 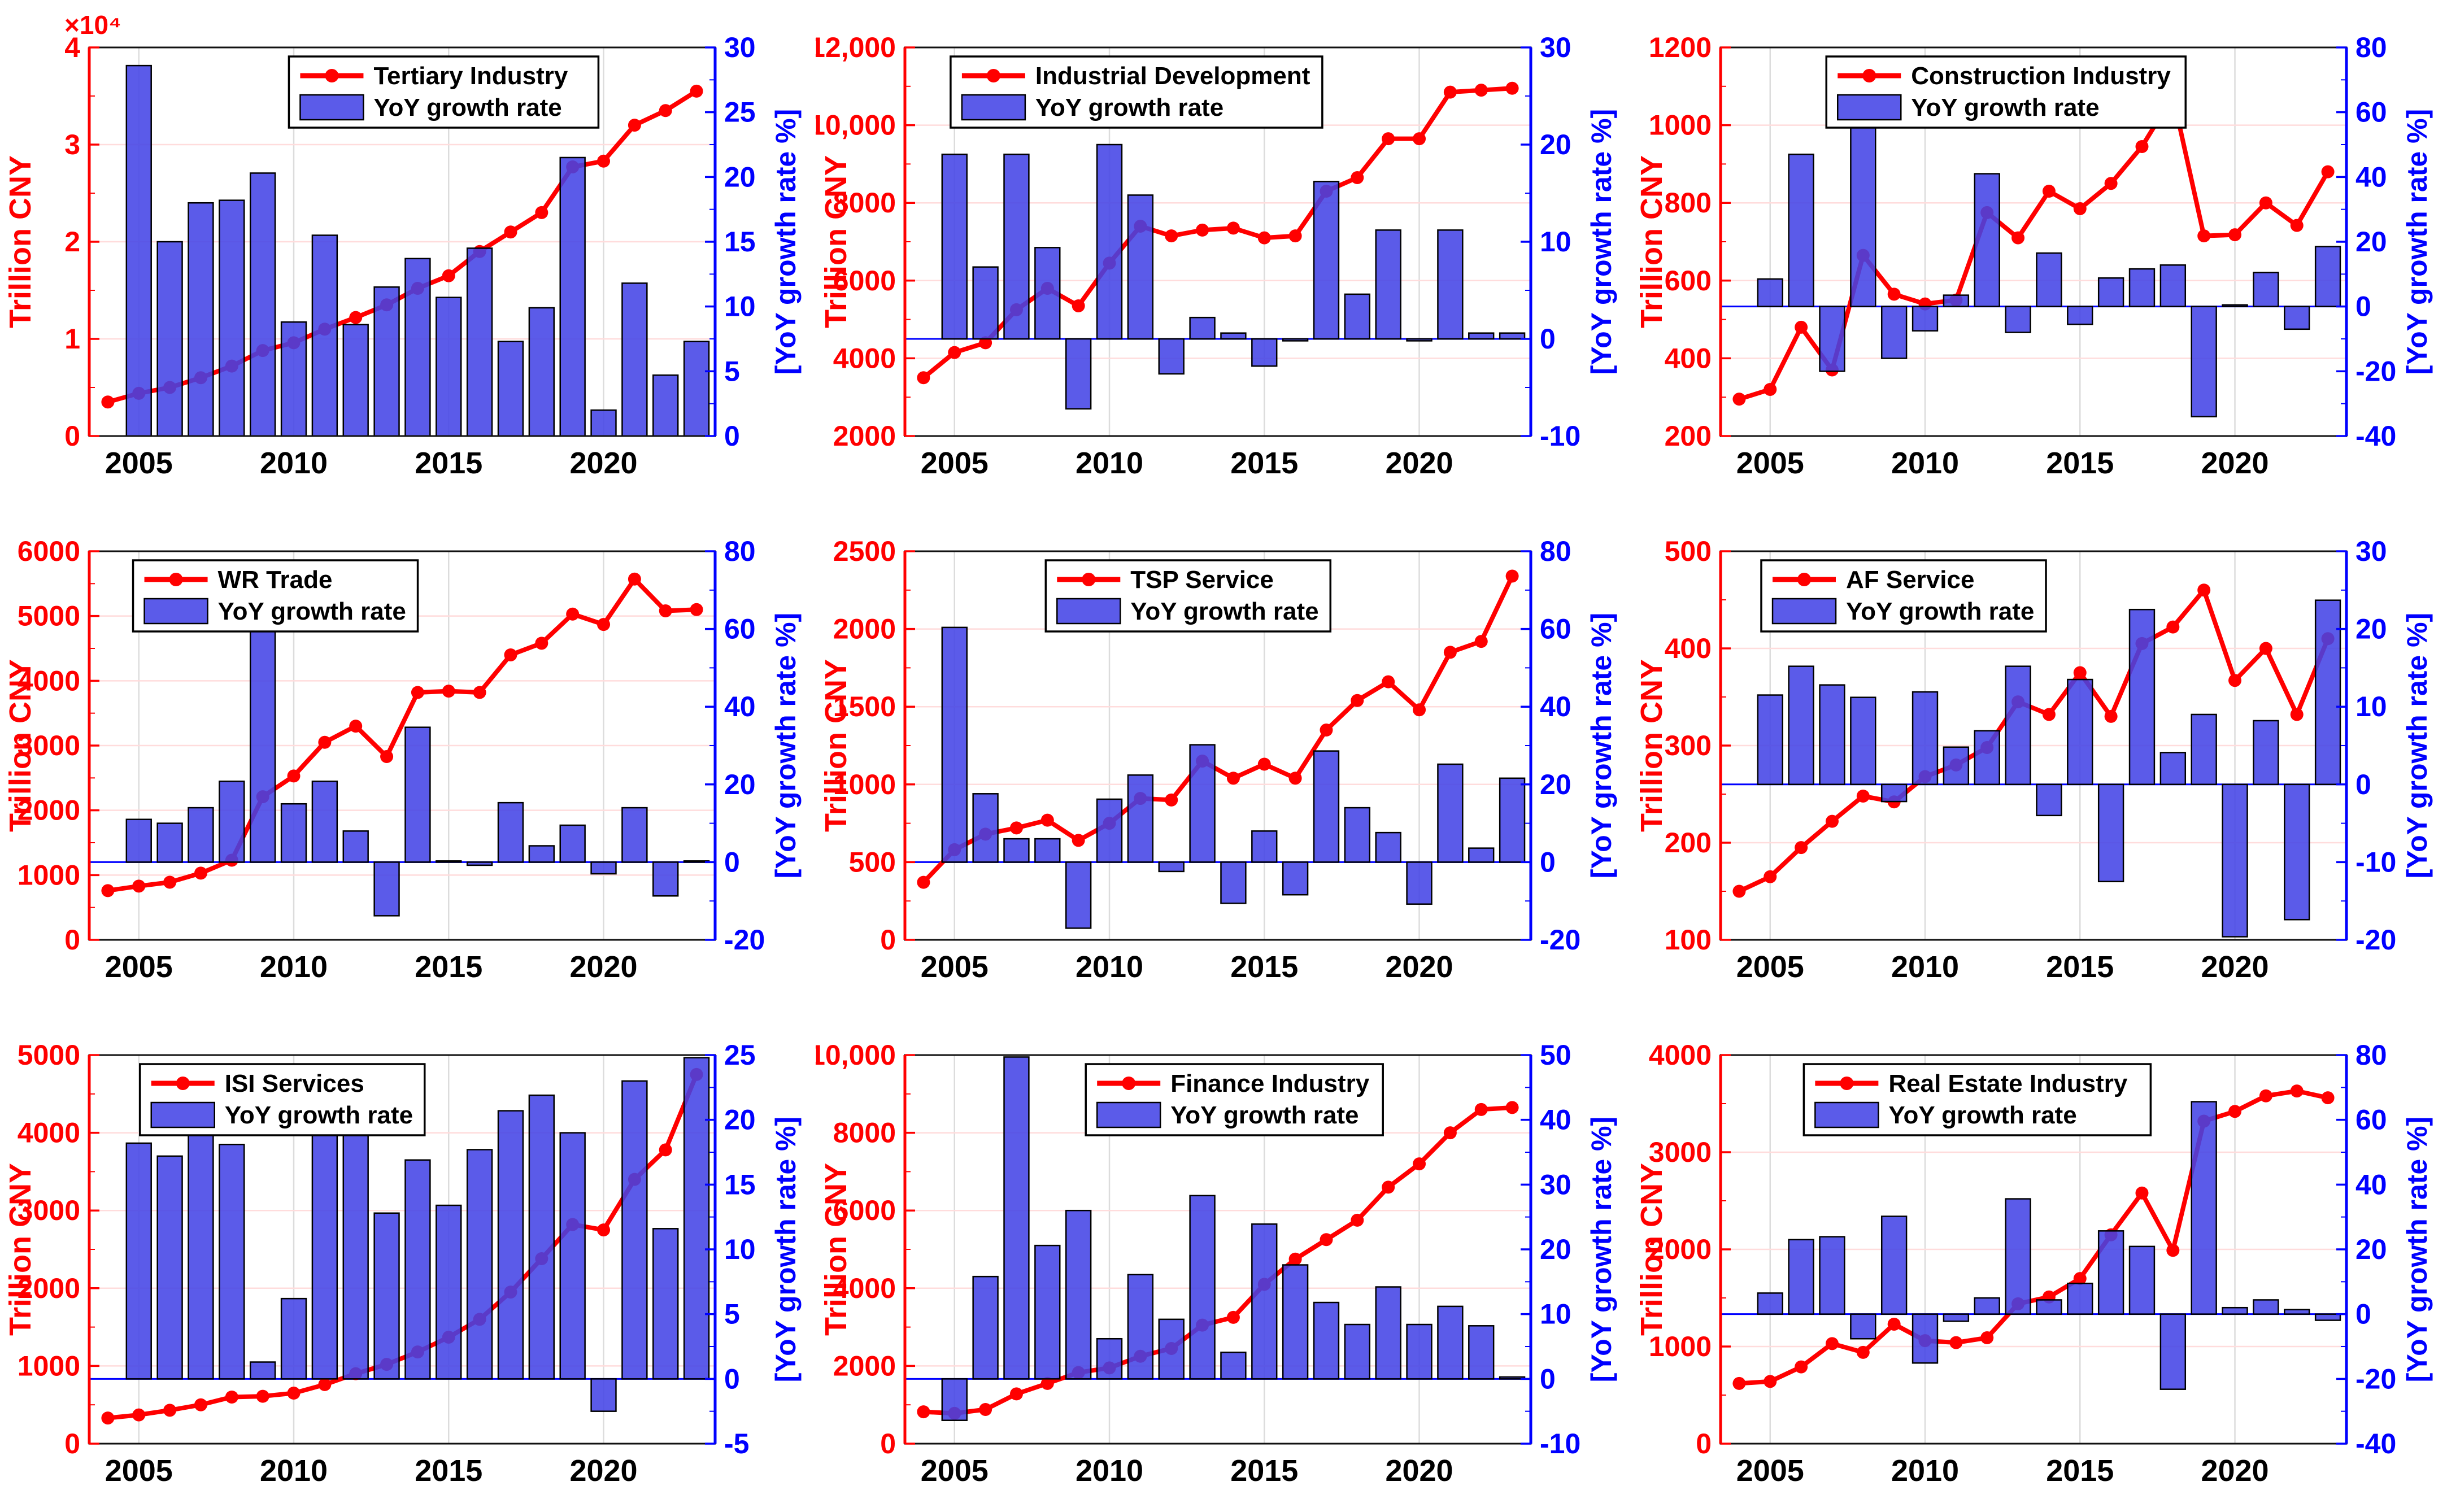 I want to click on legend-series-label: Industrial Development, so click(x=1172, y=76).